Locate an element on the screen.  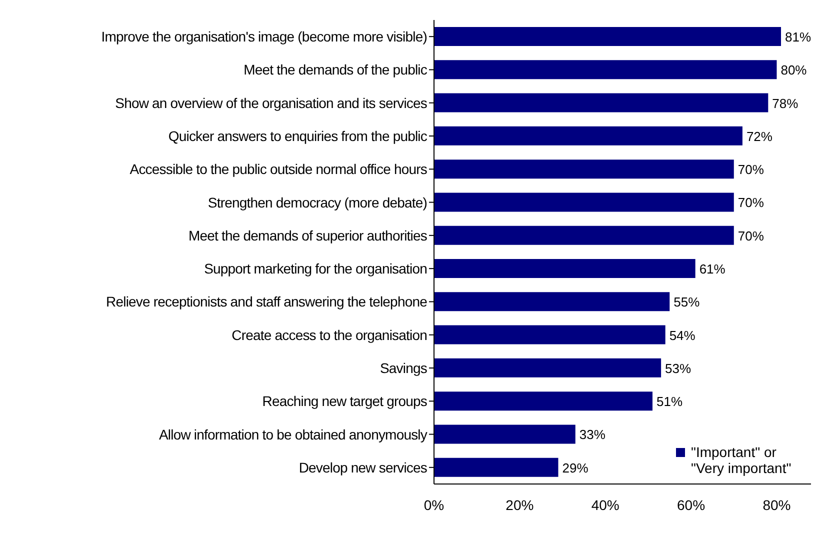
x-tick-label: 40% is located at coordinates (605, 504).